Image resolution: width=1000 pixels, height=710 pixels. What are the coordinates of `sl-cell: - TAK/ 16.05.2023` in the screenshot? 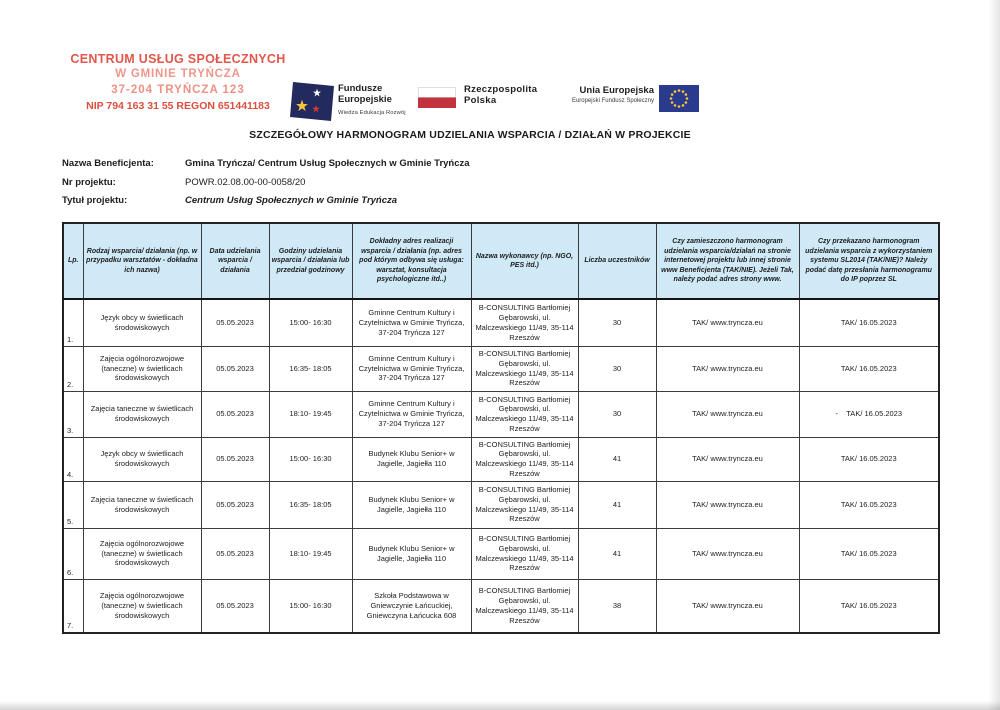 It's located at (869, 414).